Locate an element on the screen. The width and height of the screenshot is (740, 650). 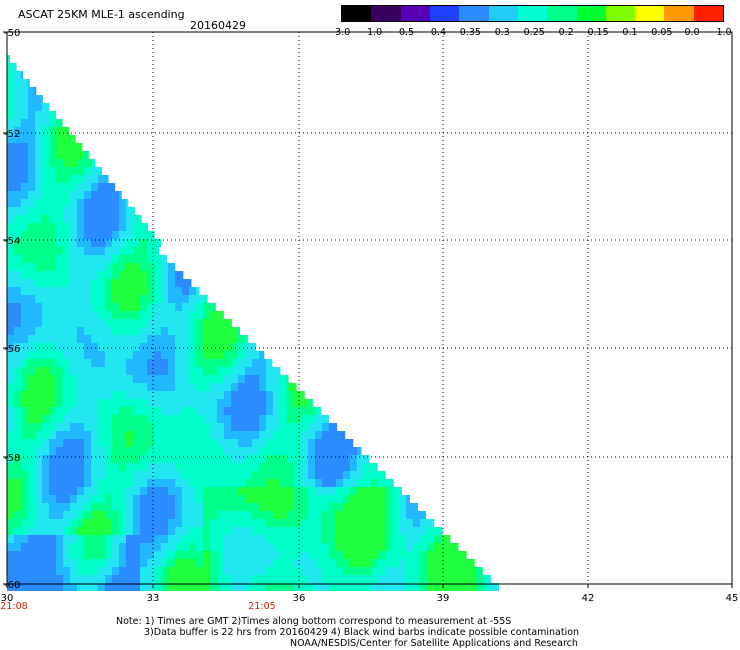
colorbar-swatch is located at coordinates (415, 13).